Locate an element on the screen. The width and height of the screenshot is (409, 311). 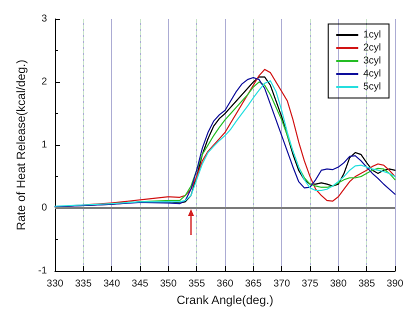
x-tick-label: 345 is located at coordinates (140, 284).